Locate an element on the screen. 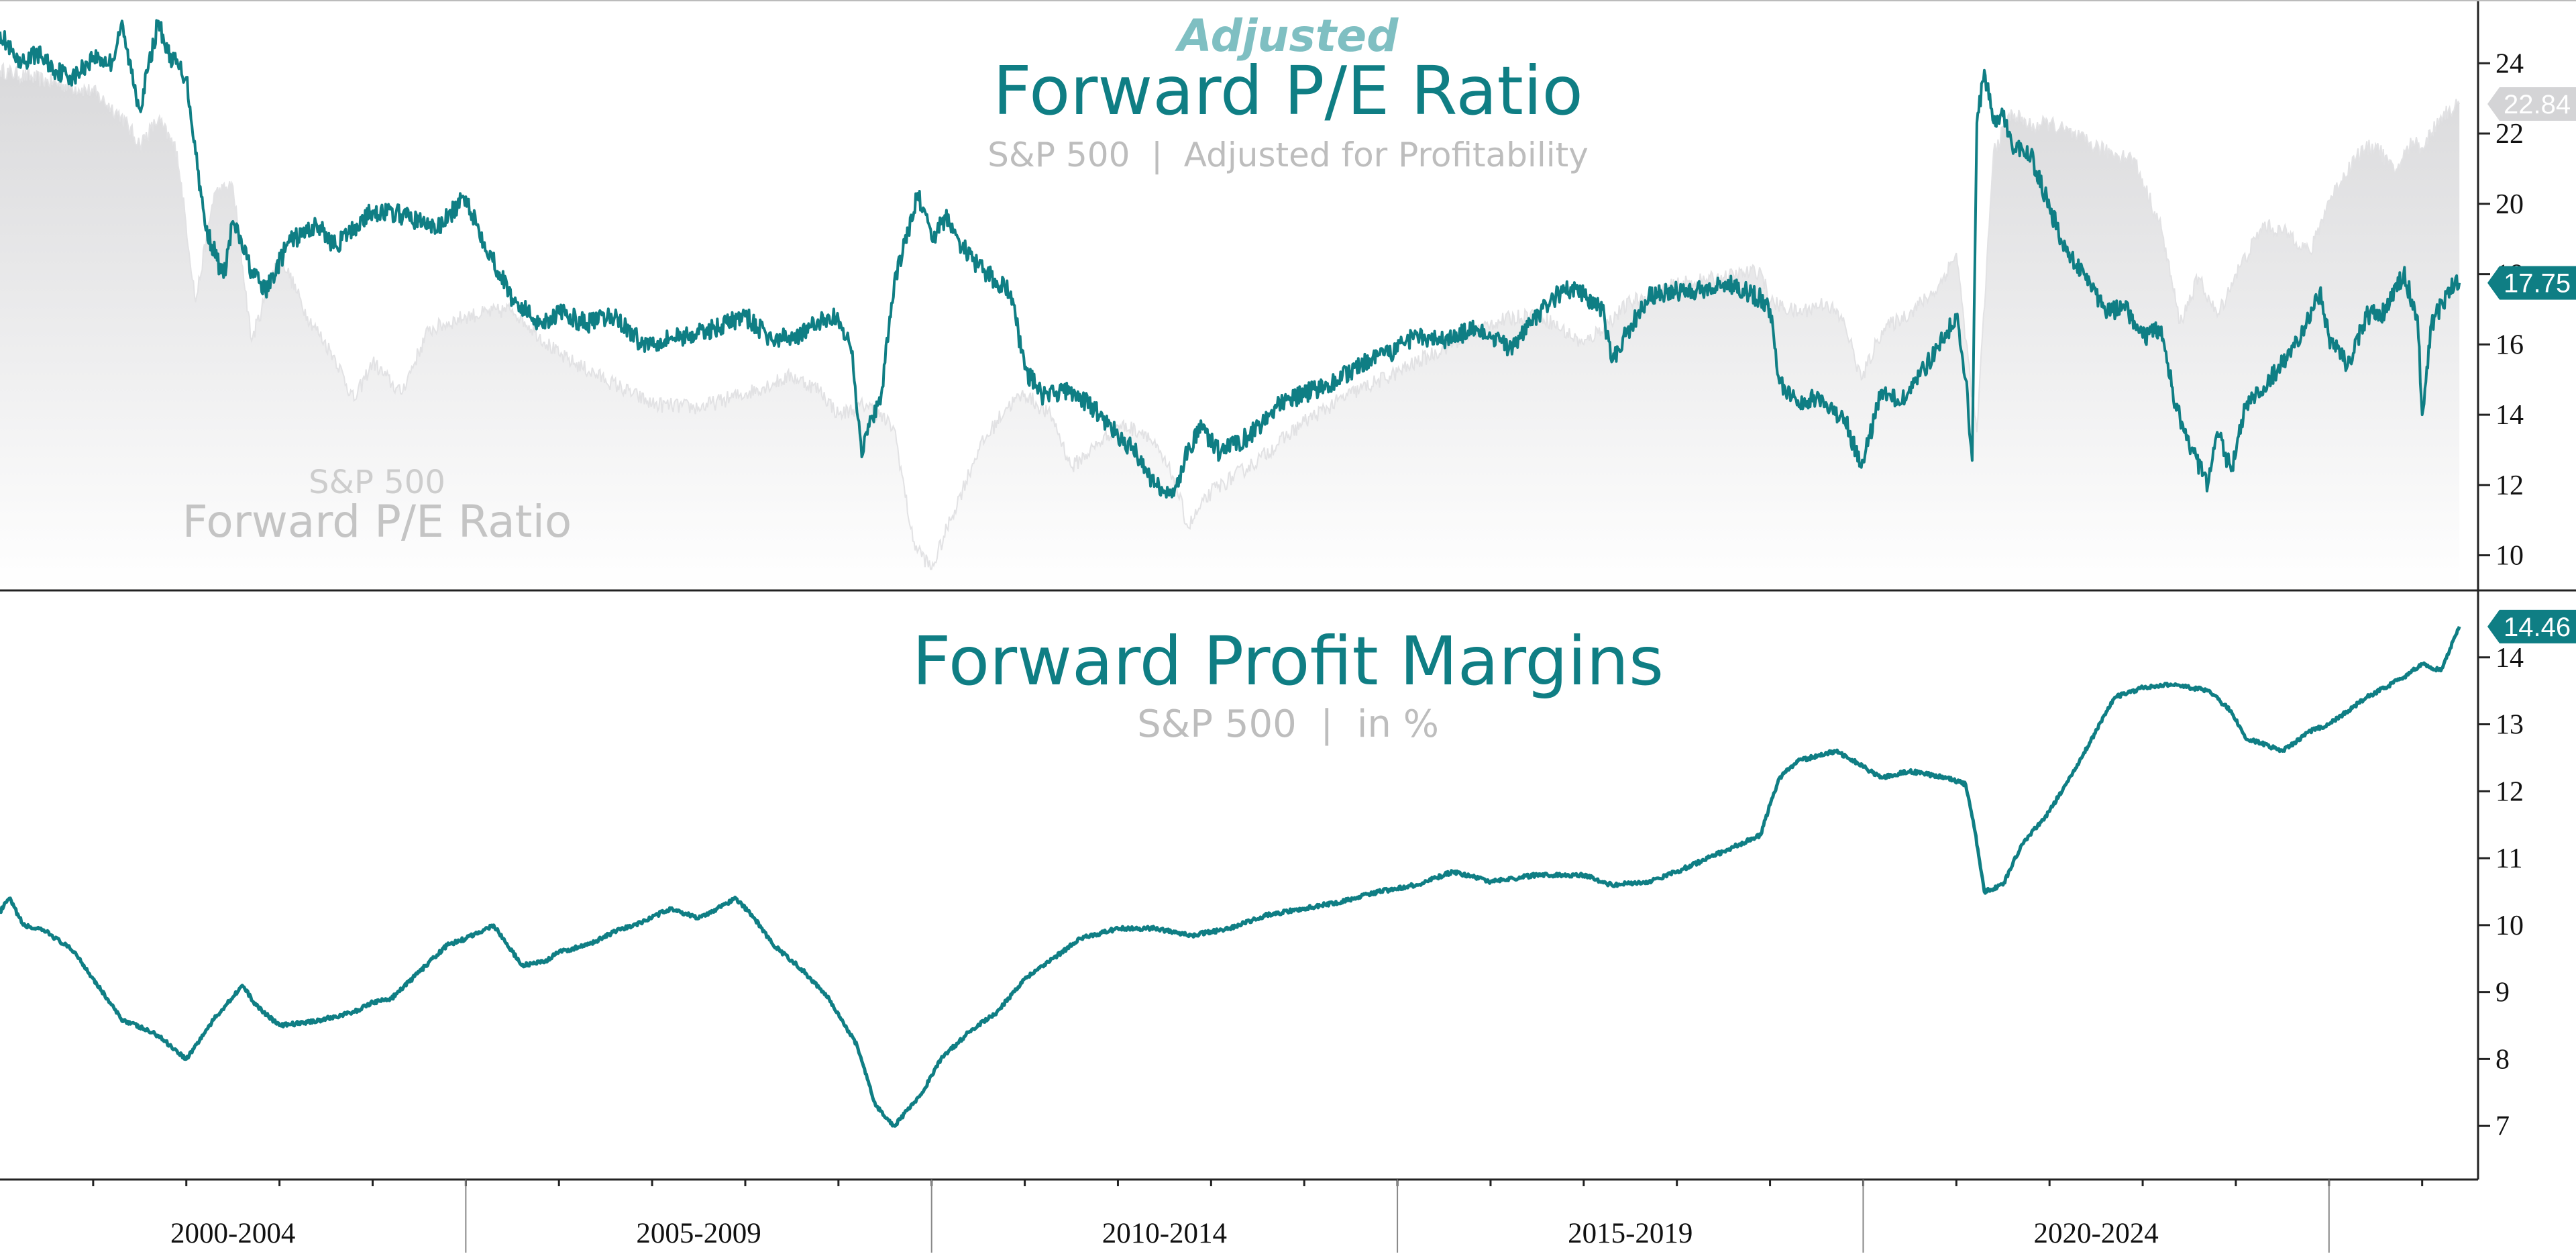  margins-last-value-tag-bg is located at coordinates (2531, 626).